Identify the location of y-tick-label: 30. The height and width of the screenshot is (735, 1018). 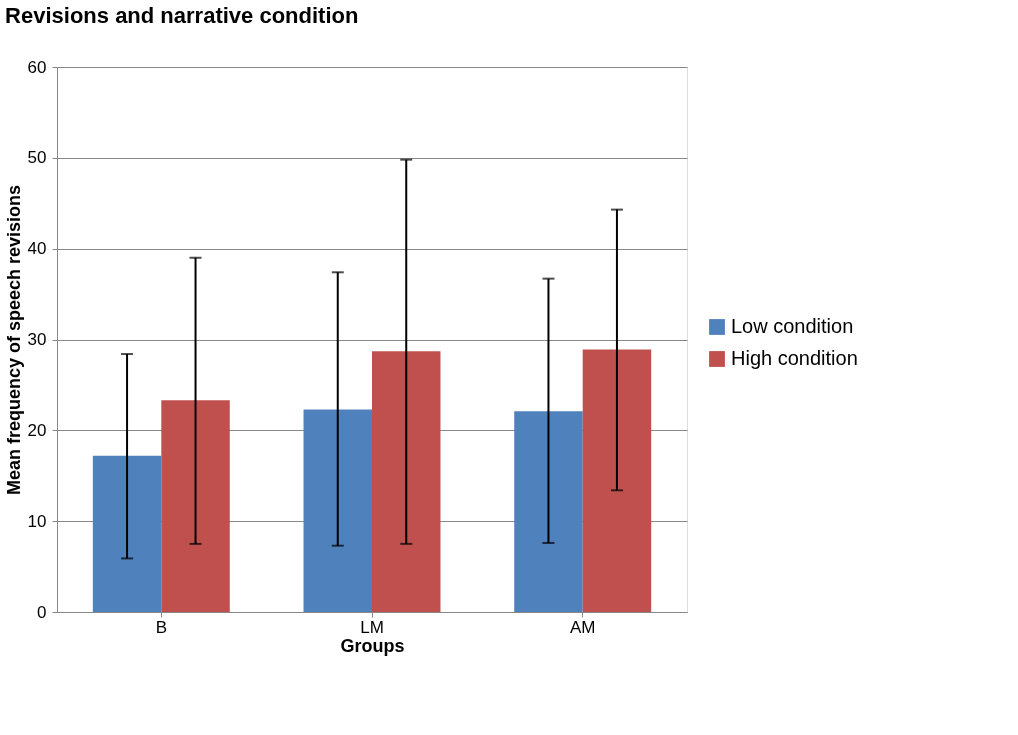
(37, 339).